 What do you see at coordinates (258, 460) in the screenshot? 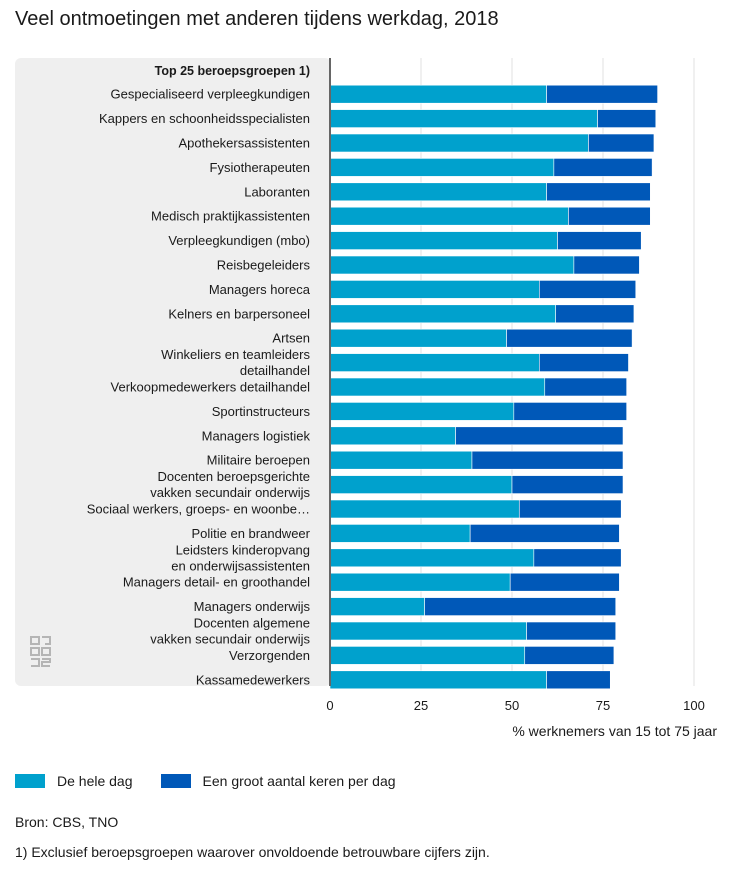
I see `category-label: Militaire beroepen` at bounding box center [258, 460].